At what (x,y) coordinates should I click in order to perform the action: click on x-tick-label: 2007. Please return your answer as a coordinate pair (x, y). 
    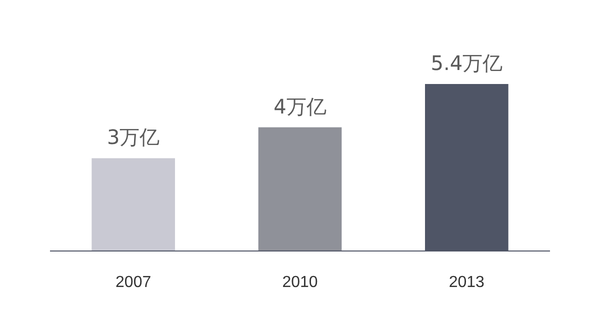
    Looking at the image, I should click on (134, 282).